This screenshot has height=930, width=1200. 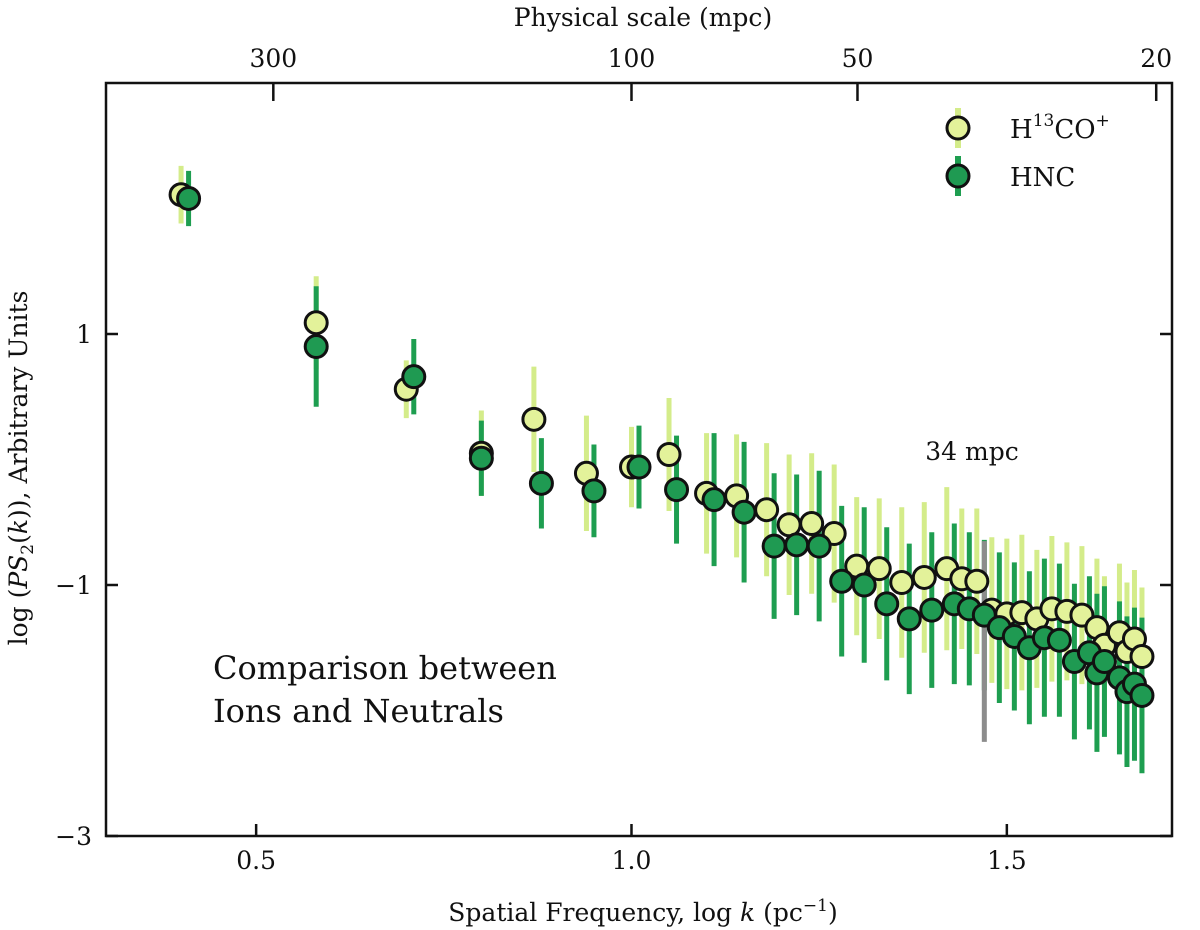 I want to click on y-tick-label: 1, so click(x=84, y=334).